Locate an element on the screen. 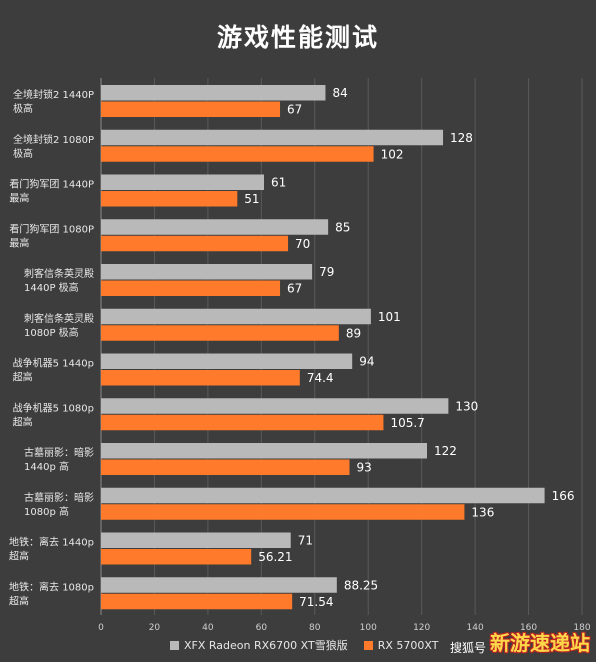  watermark: 搜狐号 新游速递站 is located at coordinates (520, 641).